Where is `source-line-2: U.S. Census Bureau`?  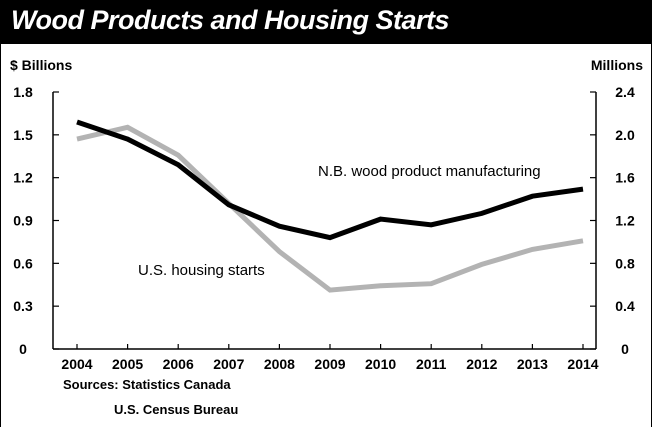
source-line-2: U.S. Census Bureau is located at coordinates (176, 409).